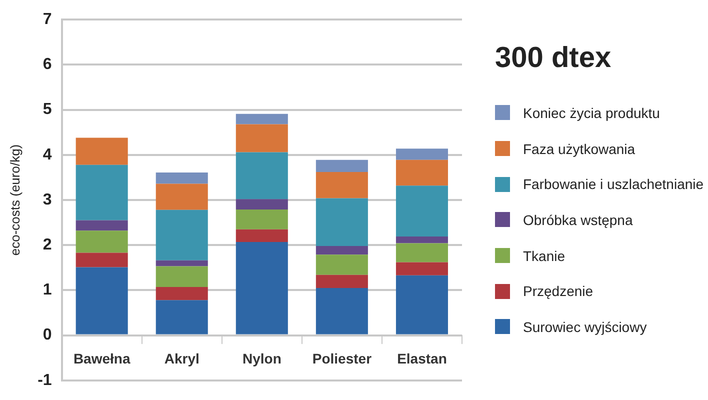  What do you see at coordinates (613, 184) in the screenshot?
I see `legend-label: Farbowanie i uszlachetnianie` at bounding box center [613, 184].